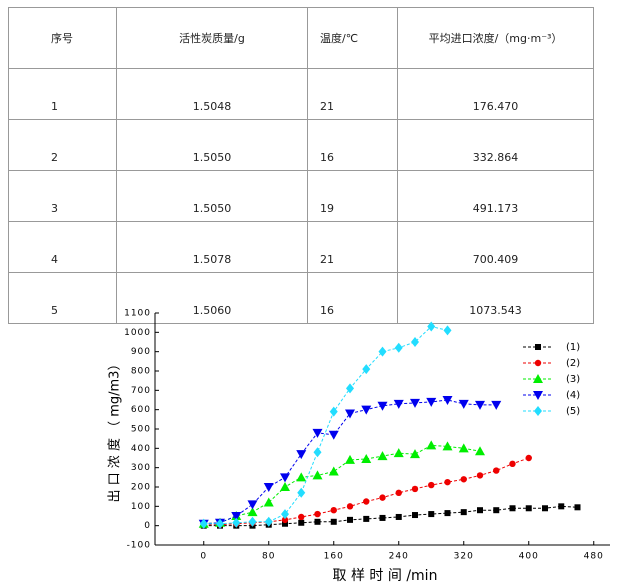 Image resolution: width=634 pixels, height=583 pixels. I want to click on table-cell: 1, so click(62, 94).